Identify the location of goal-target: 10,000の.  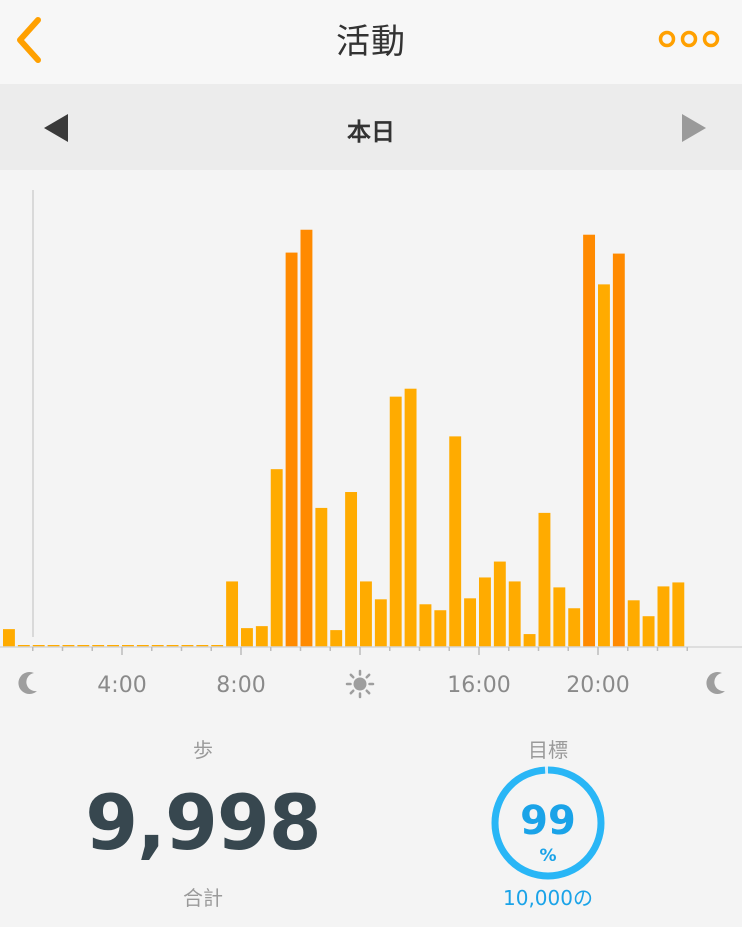
(548, 898).